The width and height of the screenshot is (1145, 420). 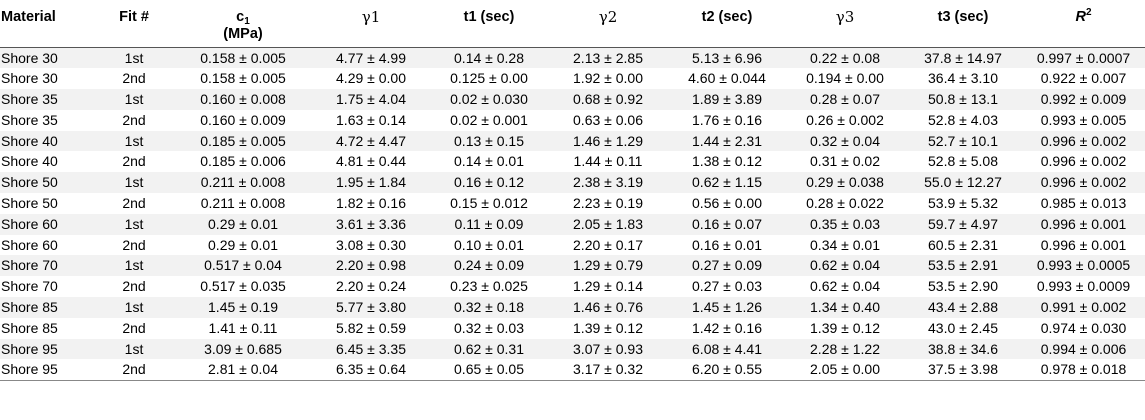 What do you see at coordinates (608, 140) in the screenshot?
I see `cell-gamma2: 1.46 ± 1.29` at bounding box center [608, 140].